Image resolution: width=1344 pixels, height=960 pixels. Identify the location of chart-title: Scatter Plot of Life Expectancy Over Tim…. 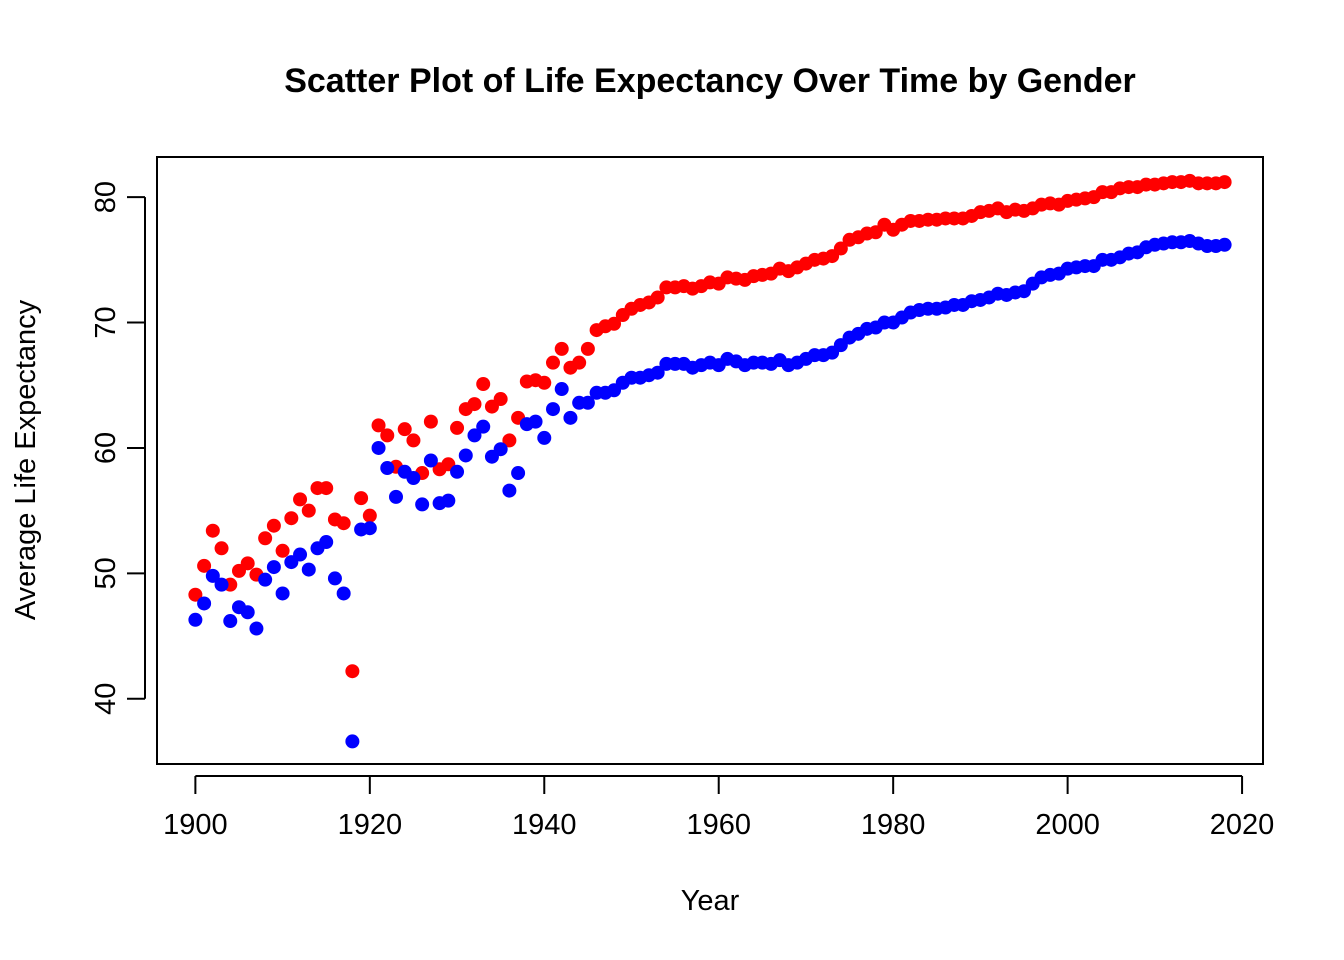
(710, 81).